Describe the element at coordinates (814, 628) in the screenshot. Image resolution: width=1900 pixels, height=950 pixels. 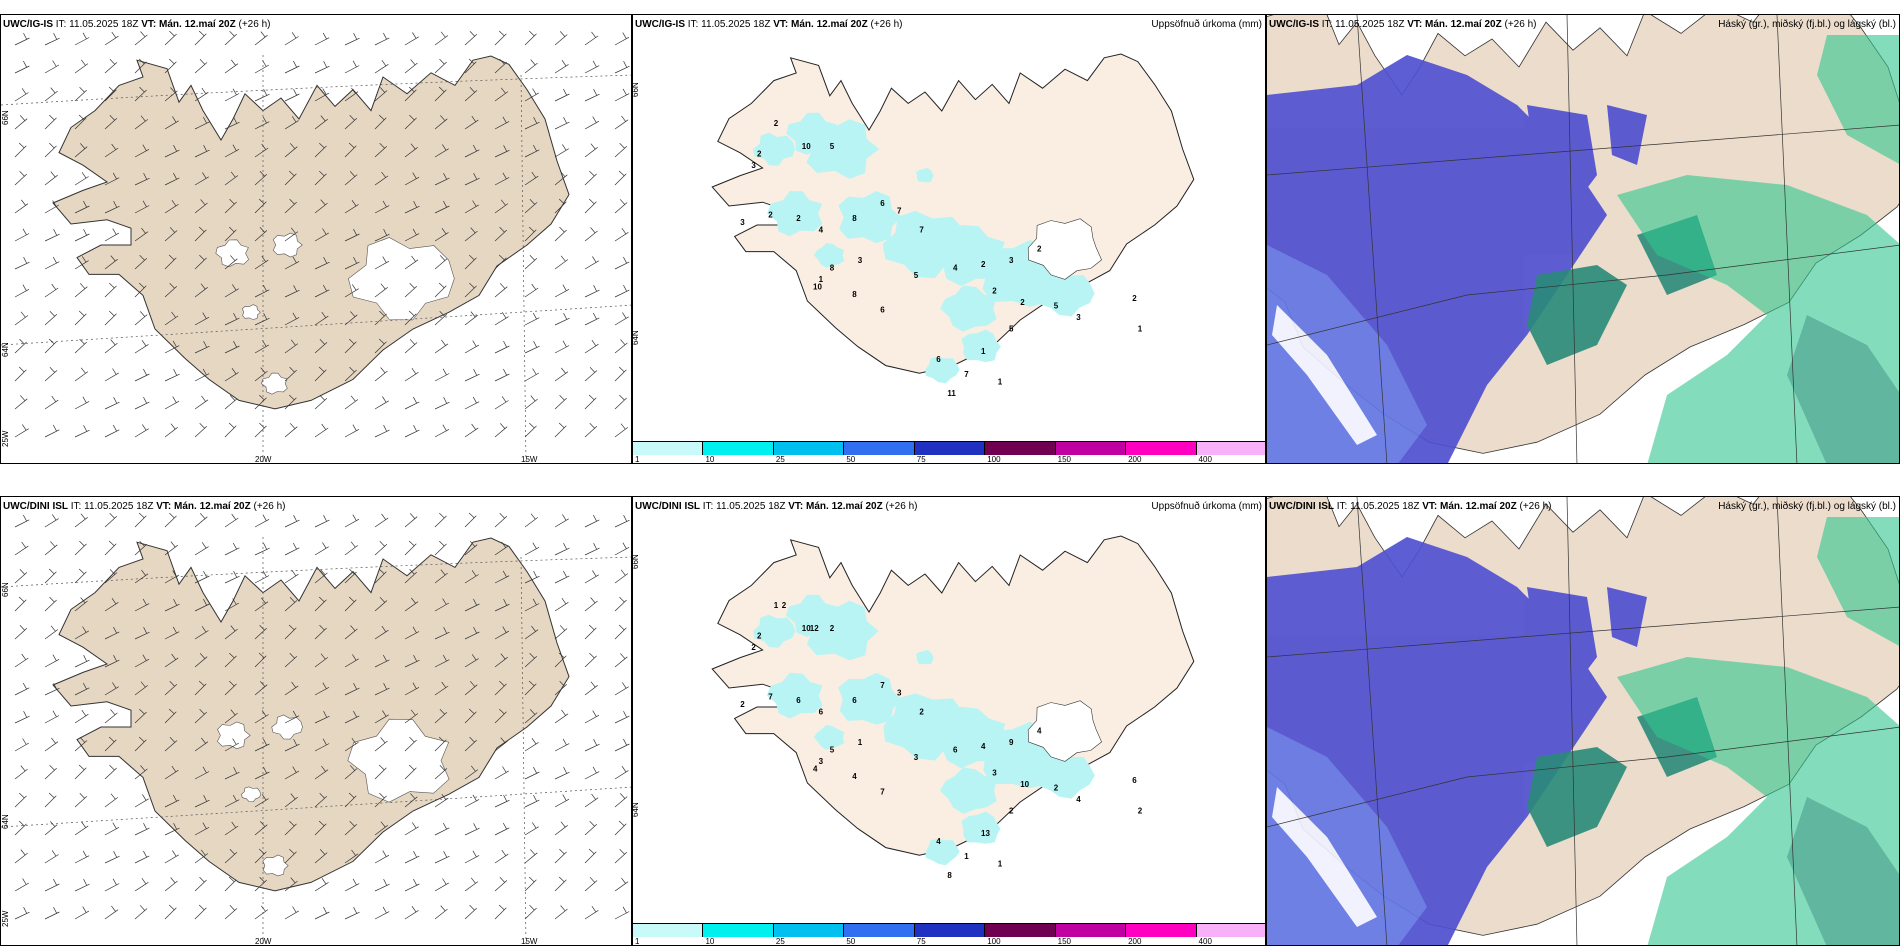
I see `precip-value-label: 12` at that location.